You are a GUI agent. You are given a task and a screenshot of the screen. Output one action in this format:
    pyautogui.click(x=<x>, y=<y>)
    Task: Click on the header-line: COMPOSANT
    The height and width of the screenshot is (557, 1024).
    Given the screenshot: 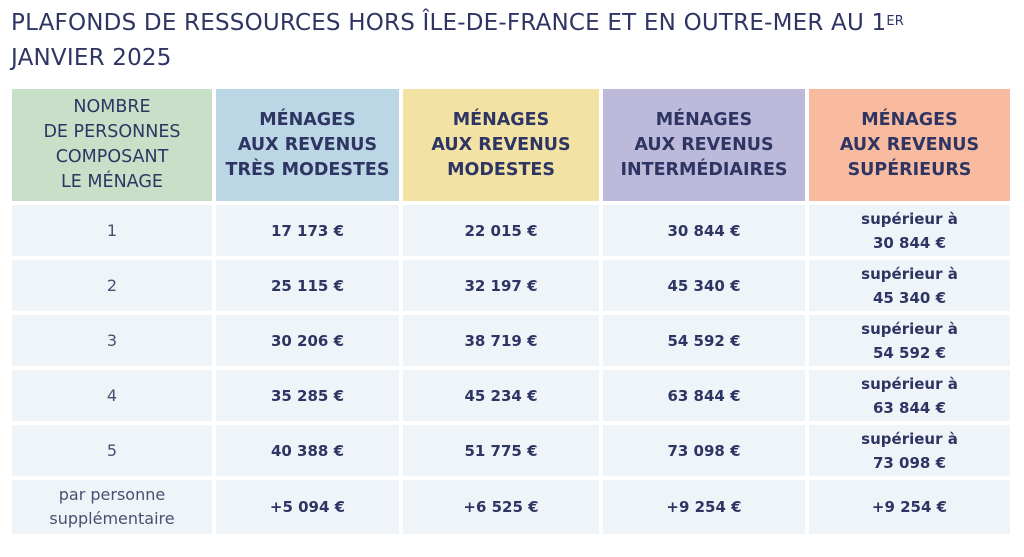 What is the action you would take?
    pyautogui.click(x=112, y=157)
    